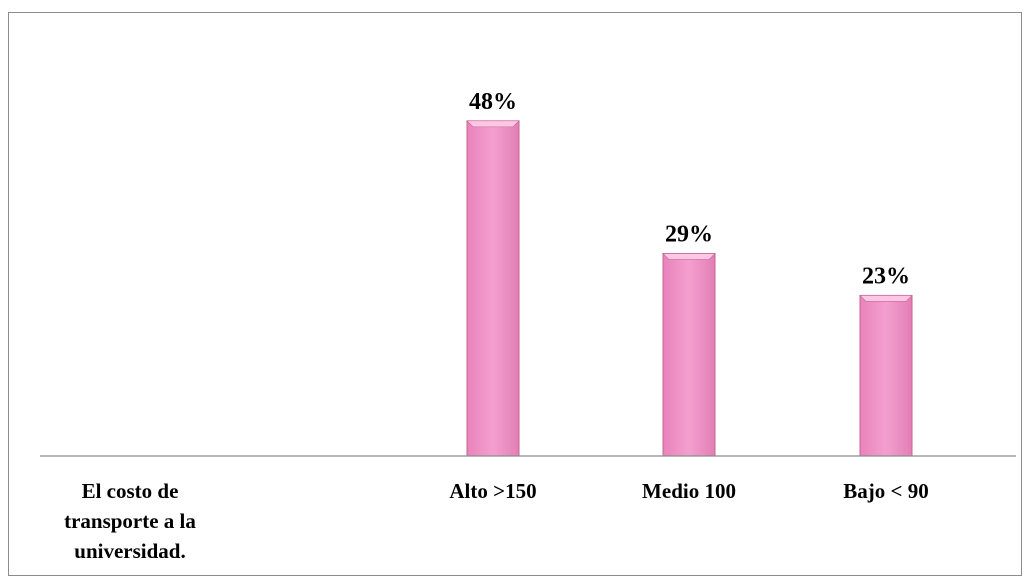 The height and width of the screenshot is (584, 1032). What do you see at coordinates (130, 491) in the screenshot?
I see `row-label-line-1: El costo de` at bounding box center [130, 491].